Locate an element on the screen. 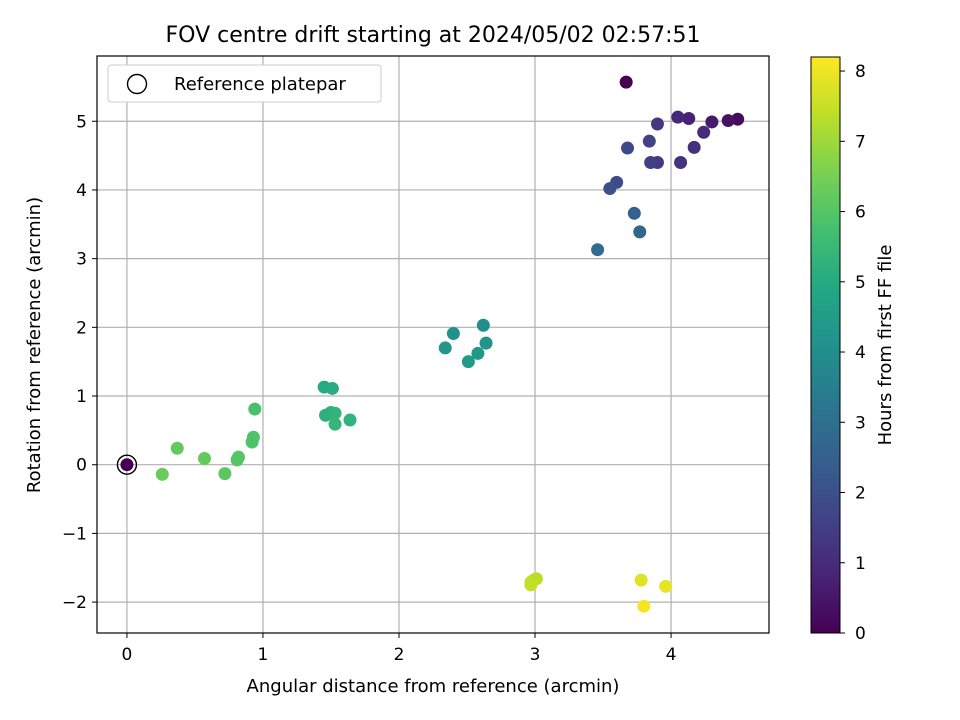  x-tick-label: 3 is located at coordinates (535, 655).